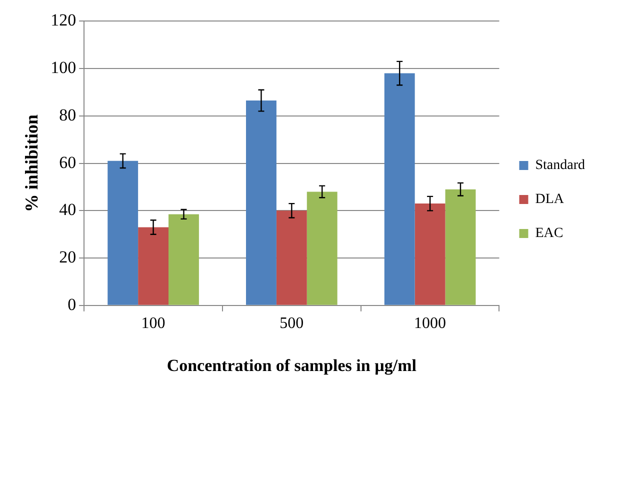 This screenshot has height=479, width=623. I want to click on y-tick-label: 60, so click(67, 162).